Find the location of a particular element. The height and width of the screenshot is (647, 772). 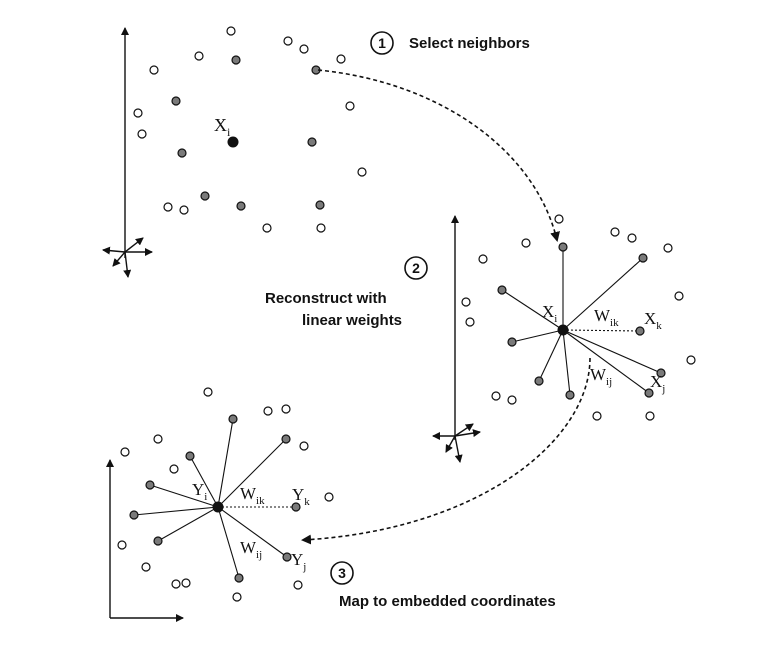

panel-2-axes is located at coordinates (456, 339).